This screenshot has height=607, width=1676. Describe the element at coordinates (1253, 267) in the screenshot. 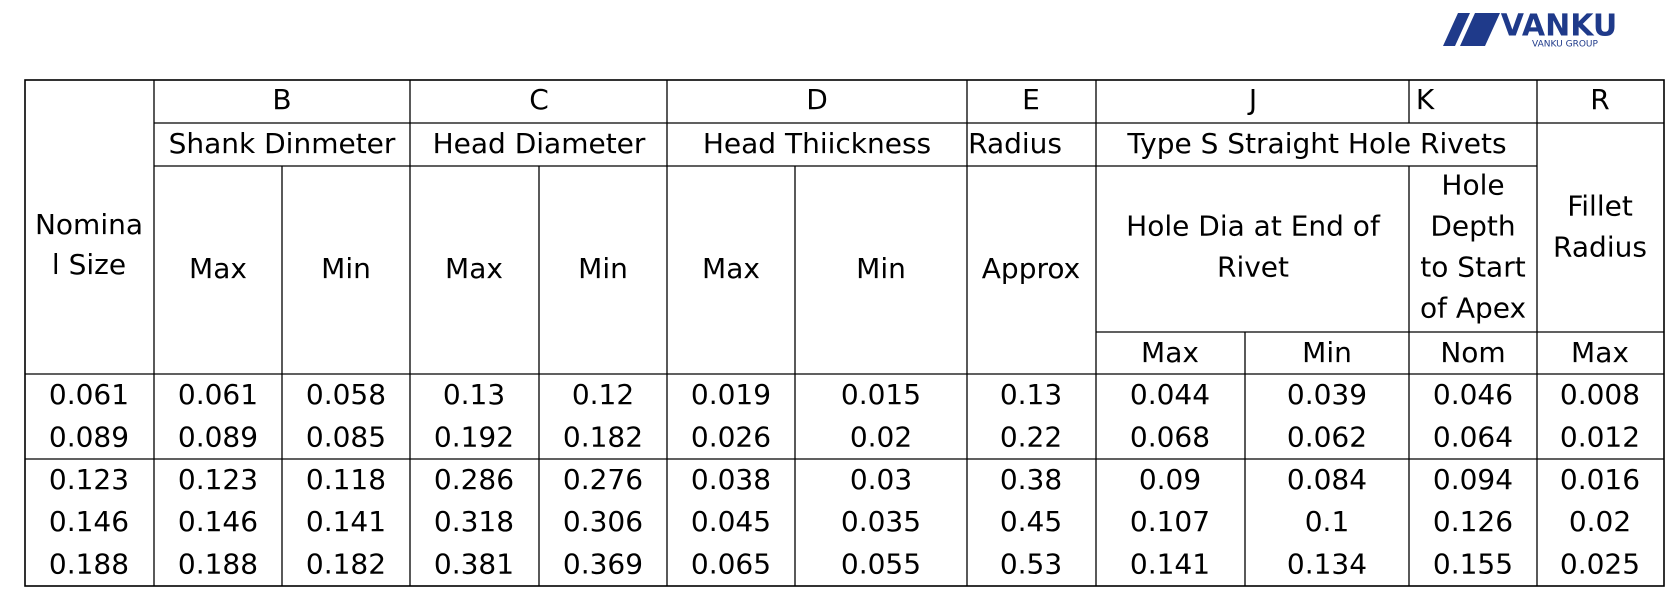

I see `subgroup-header: Rivet` at that location.